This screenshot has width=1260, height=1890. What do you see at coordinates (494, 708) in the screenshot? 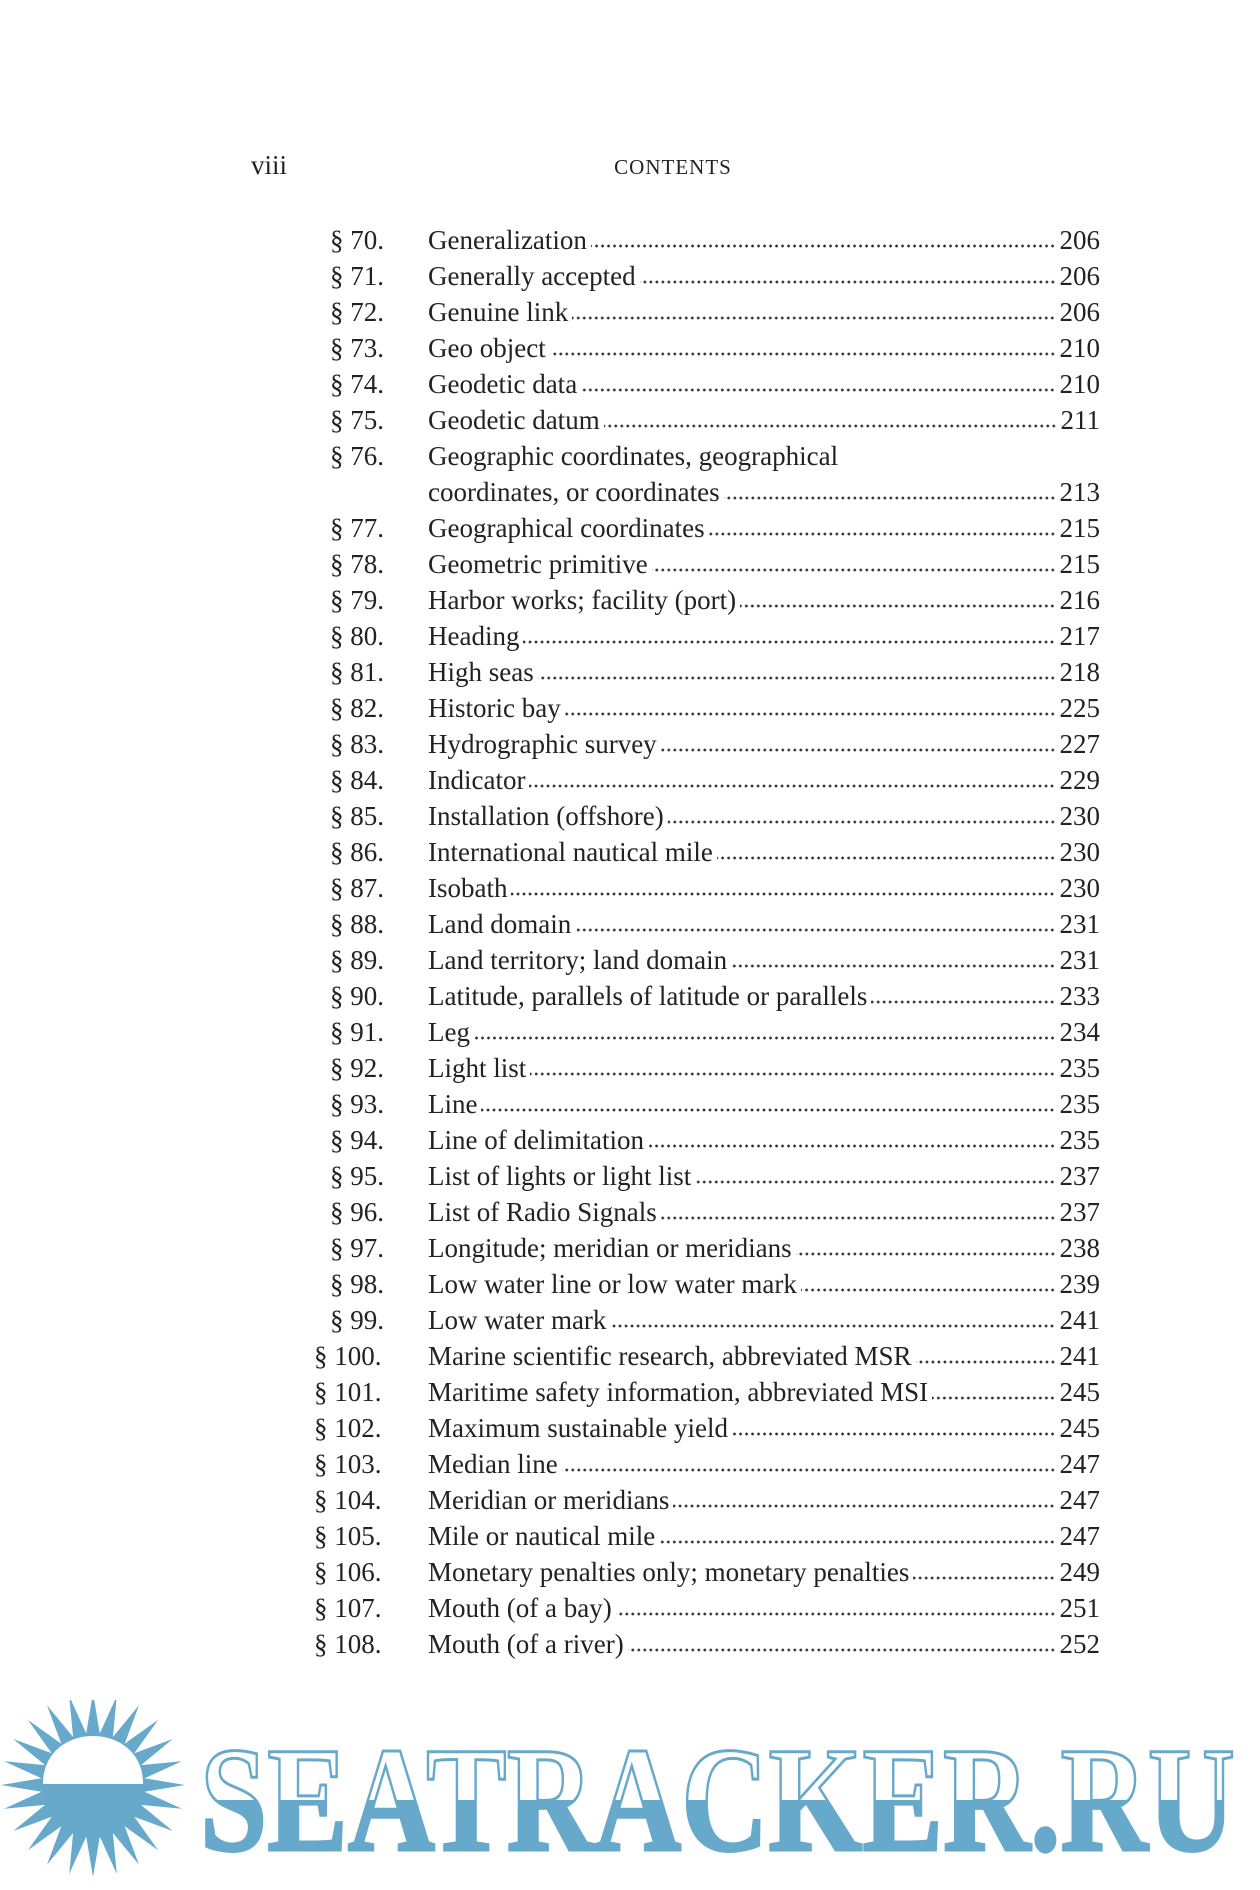
I see `entry-title: Historic bay` at bounding box center [494, 708].